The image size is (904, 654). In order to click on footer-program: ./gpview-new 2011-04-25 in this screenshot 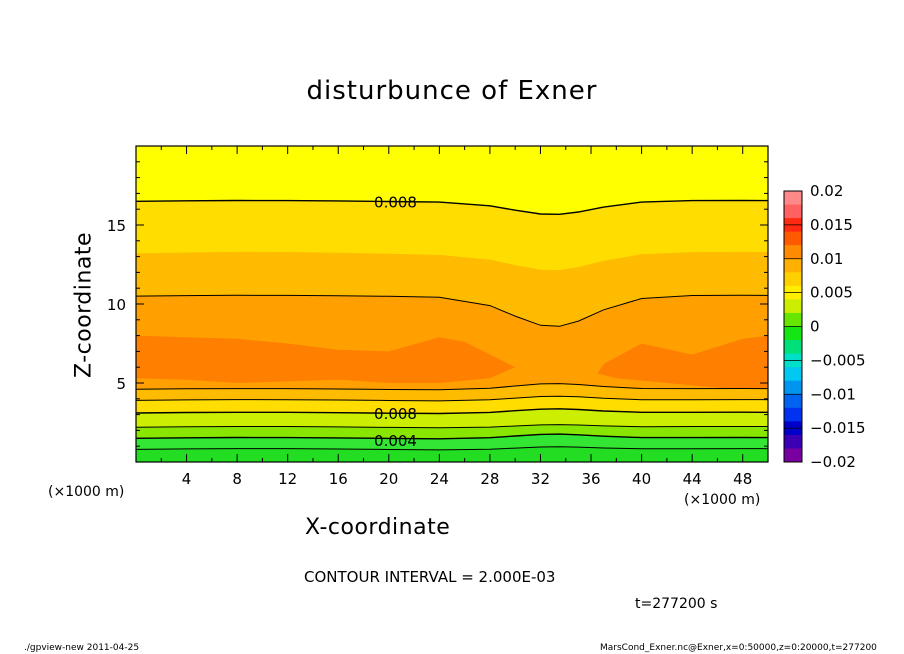, I will do `click(82, 648)`.